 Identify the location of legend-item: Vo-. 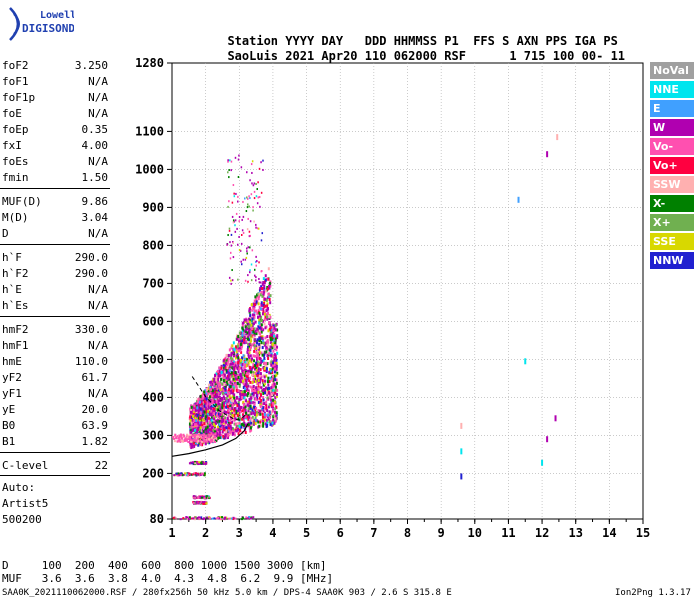
(672, 146).